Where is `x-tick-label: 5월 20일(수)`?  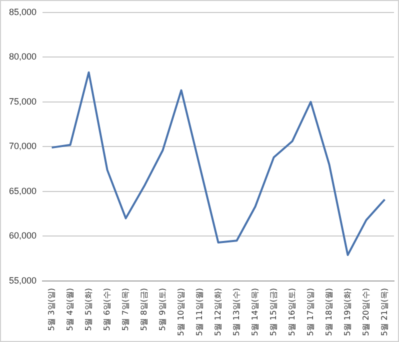
x-tick-label: 5월 20일(수) is located at coordinates (365, 312).